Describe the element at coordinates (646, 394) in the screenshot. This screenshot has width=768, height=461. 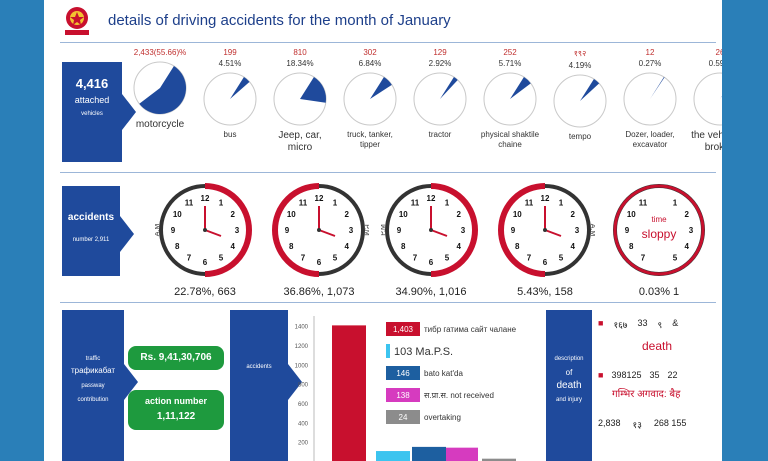
I see `serious-injury-title: गम्भिर अगवाद: बैह` at that location.